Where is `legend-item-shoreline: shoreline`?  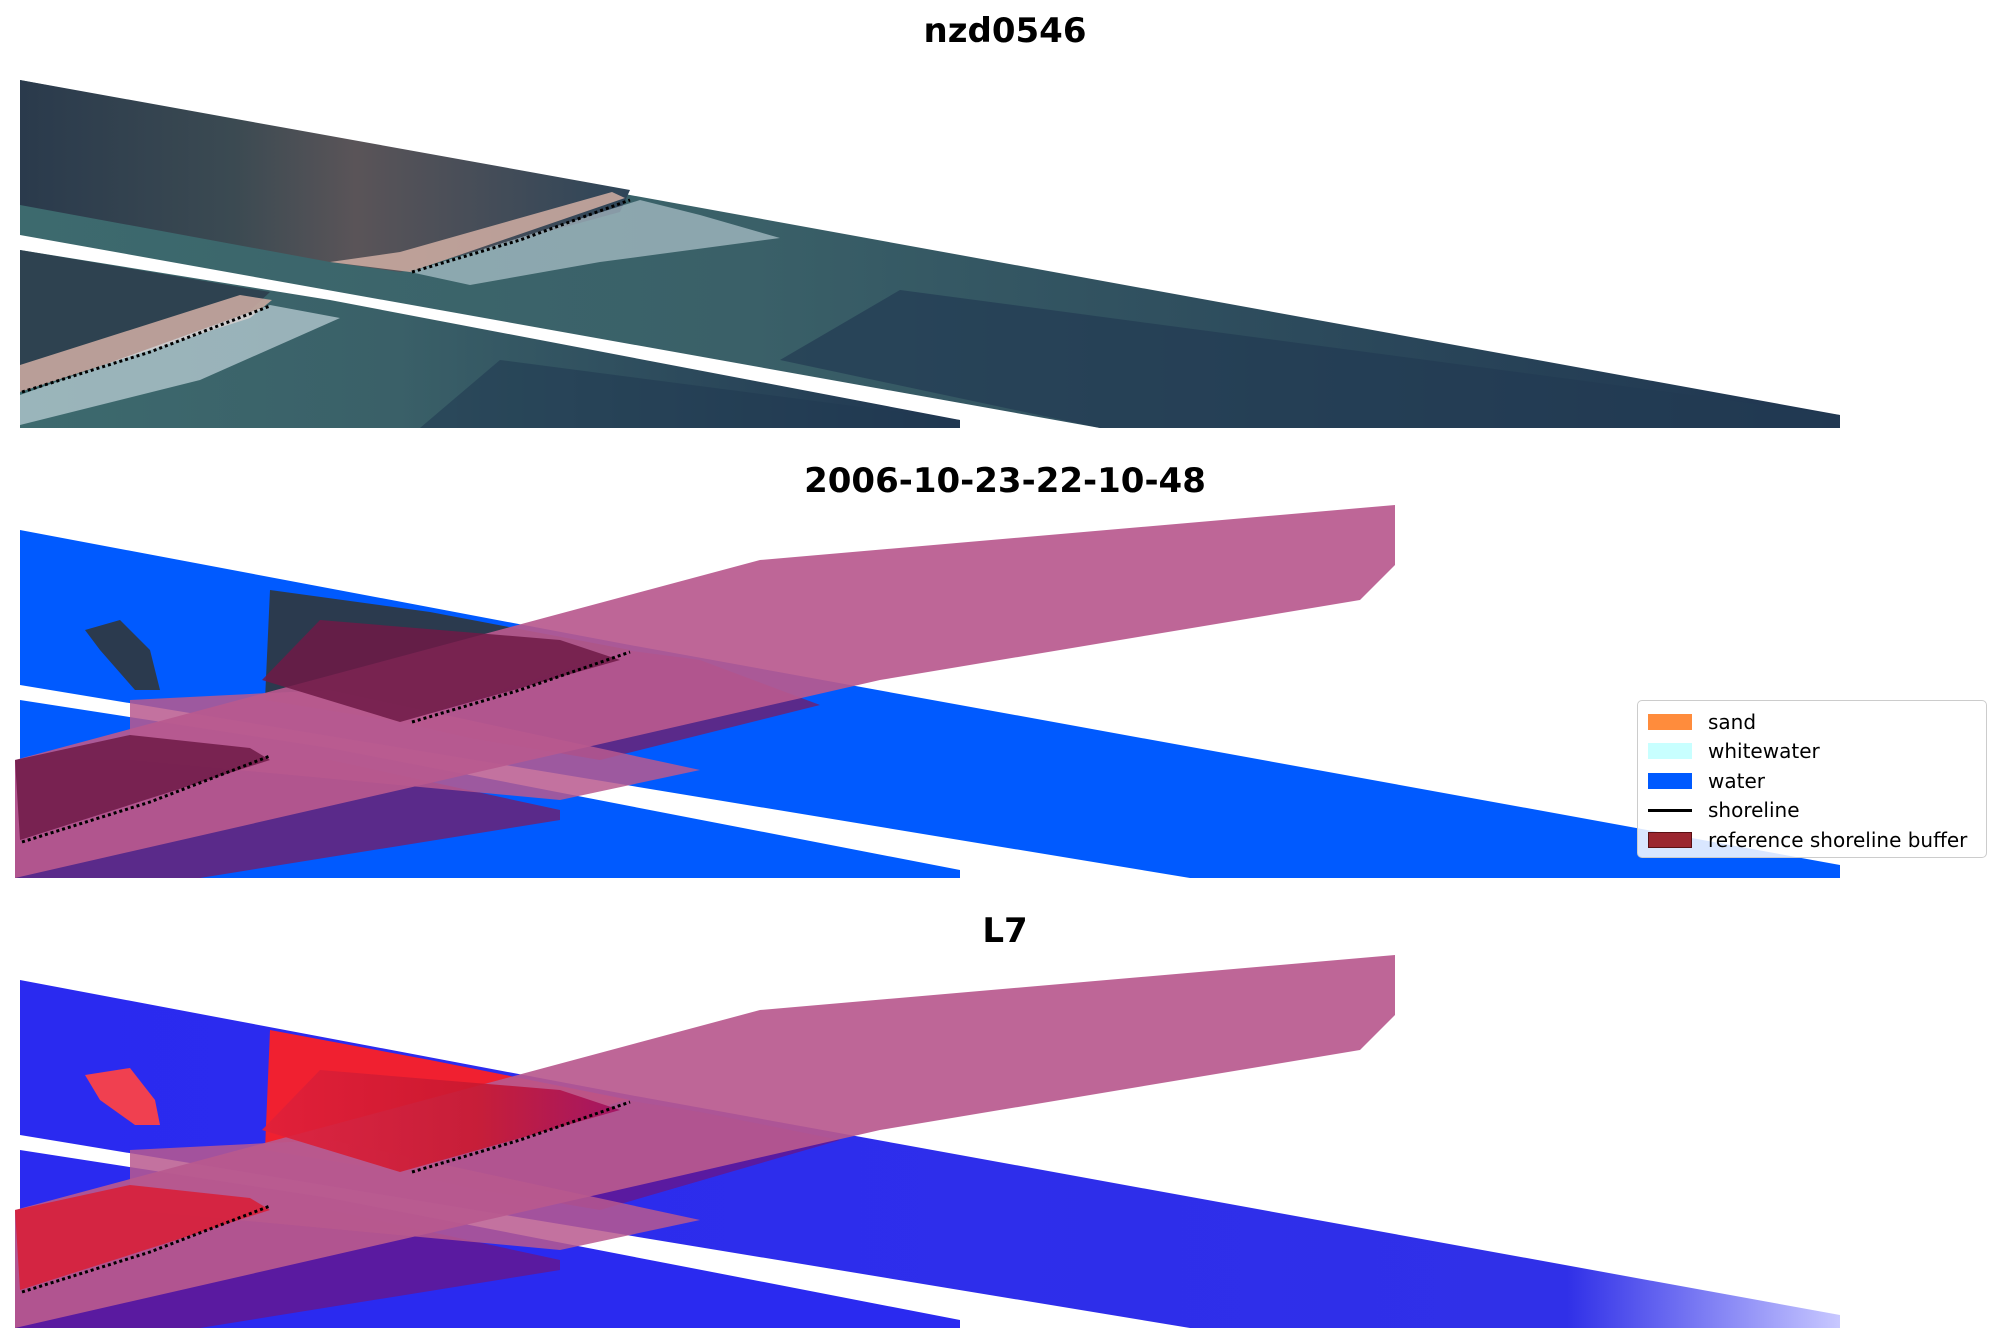
legend-item-shoreline: shoreline is located at coordinates (1812, 811).